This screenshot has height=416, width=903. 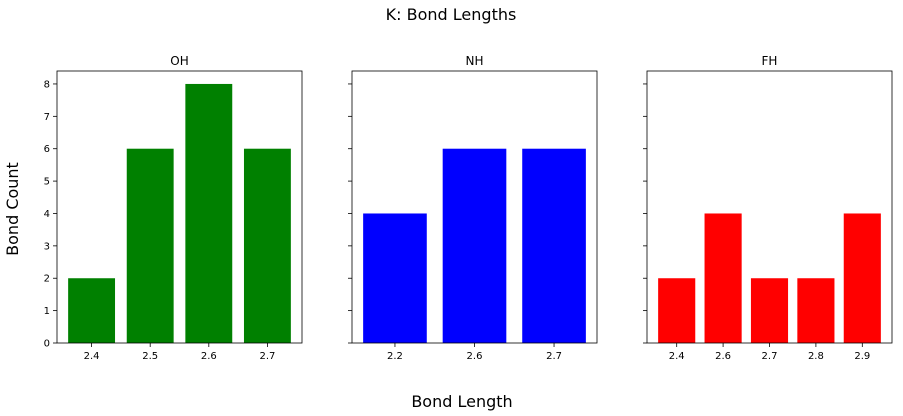 What do you see at coordinates (723, 356) in the screenshot?
I see `x-tick-label-fh-1: 2.6` at bounding box center [723, 356].